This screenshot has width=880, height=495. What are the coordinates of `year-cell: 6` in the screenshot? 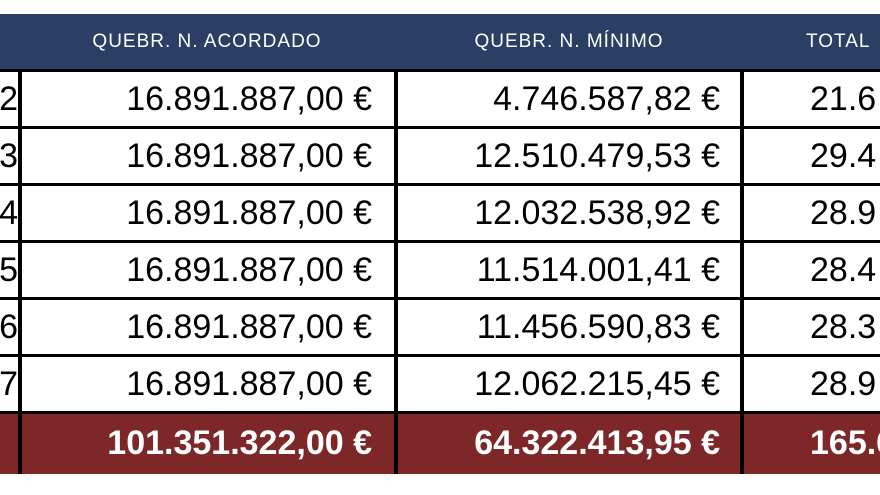 It's located at (9, 327).